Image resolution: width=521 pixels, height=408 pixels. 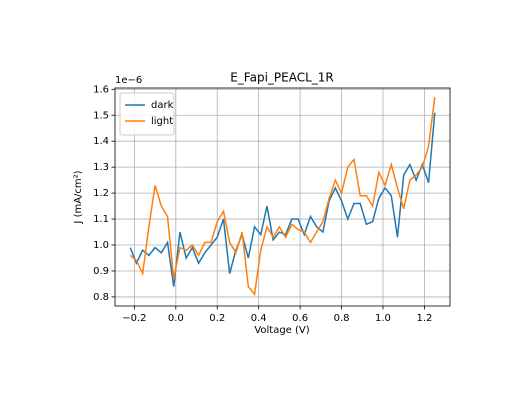 I want to click on y-tick-label: 1.3, so click(x=101, y=167).